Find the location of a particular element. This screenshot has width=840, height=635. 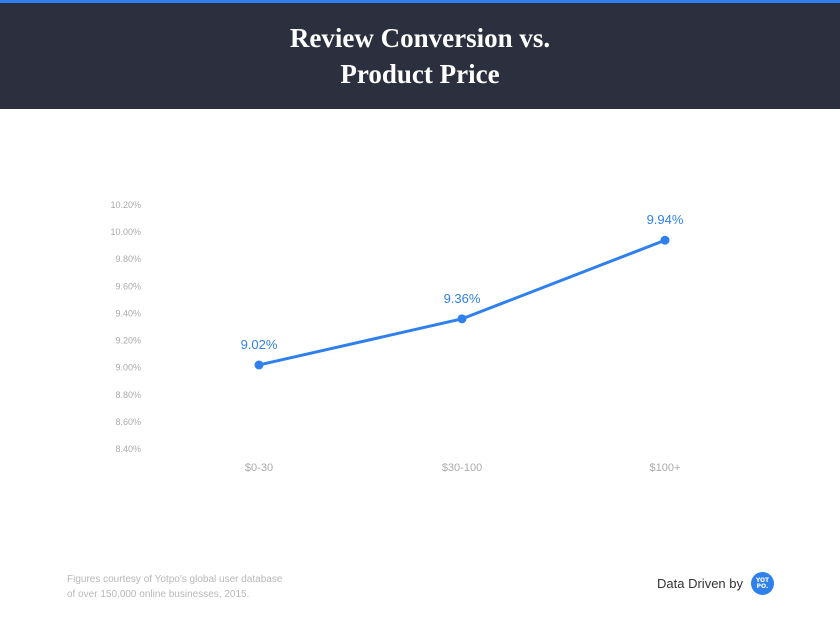

top-accent-bar is located at coordinates (420, 1).